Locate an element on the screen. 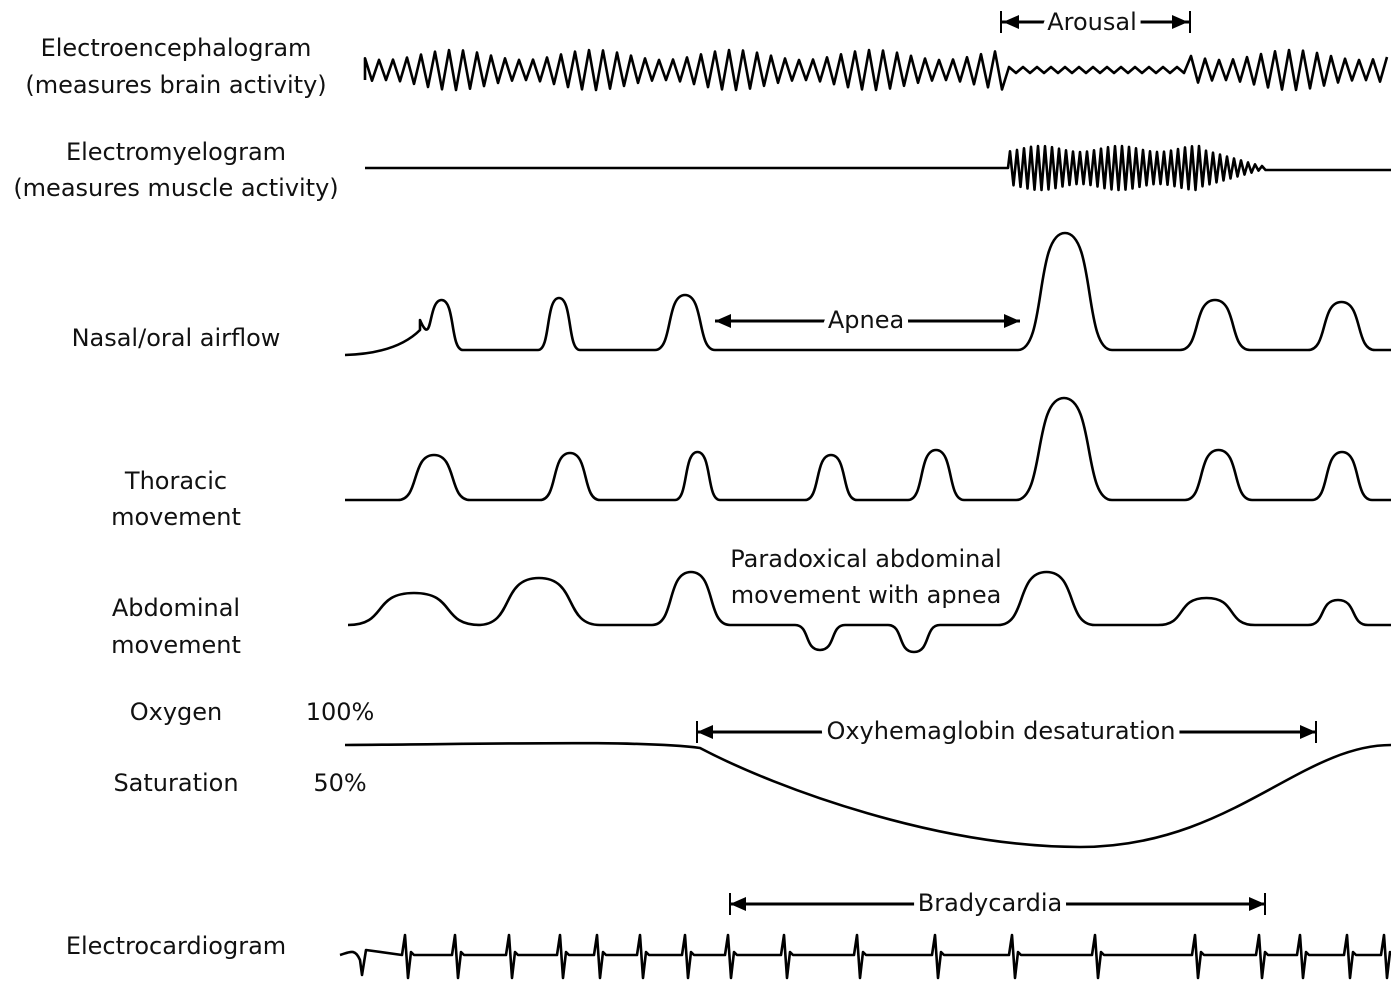 This screenshot has width=1391, height=982. annotation: movement with apnea is located at coordinates (866, 595).